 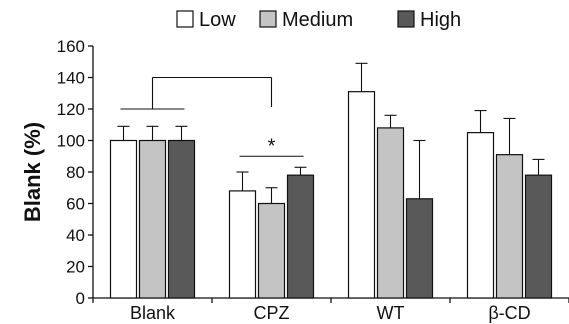 What do you see at coordinates (75, 235) in the screenshot?
I see `y-tick-label: 40` at bounding box center [75, 235].